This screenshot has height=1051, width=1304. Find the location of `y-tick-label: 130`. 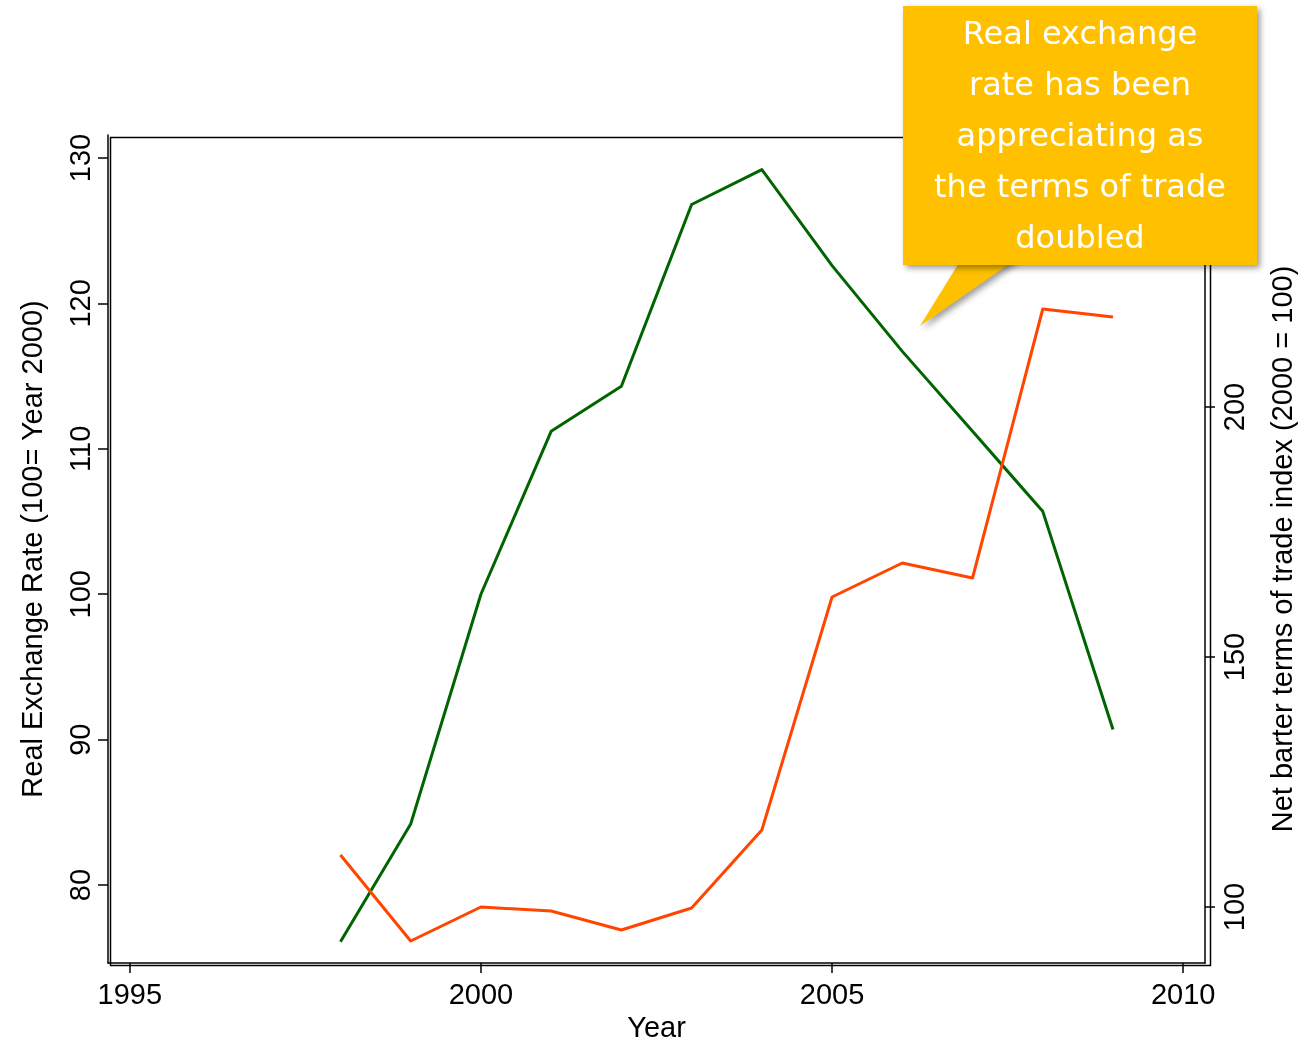

y-tick-label: 130 is located at coordinates (79, 158).